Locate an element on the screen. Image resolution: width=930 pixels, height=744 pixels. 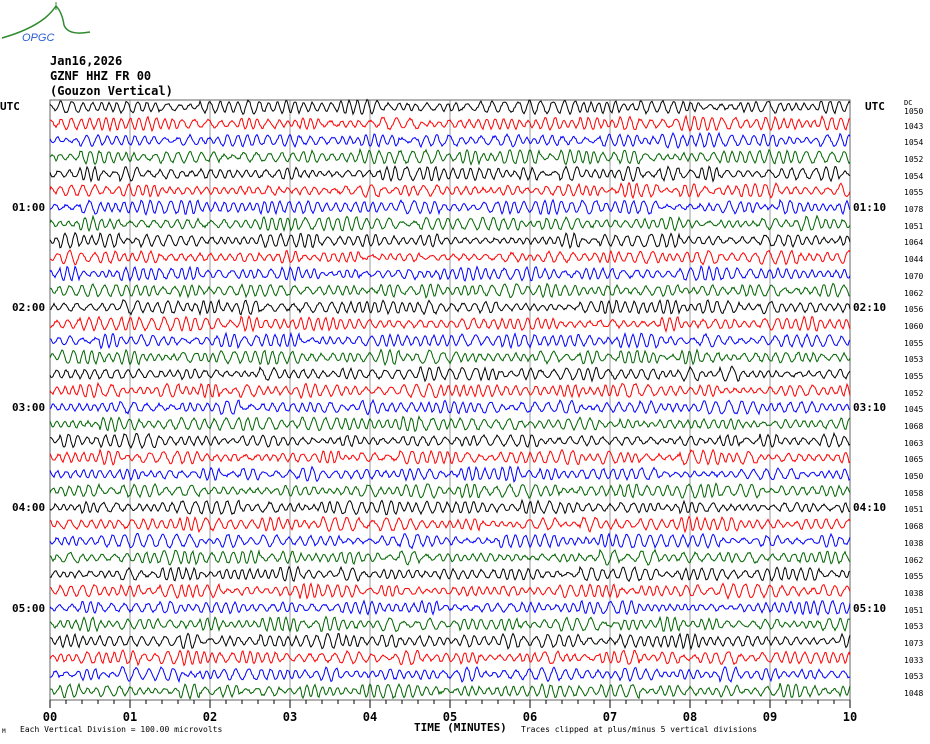
dc-offset: 1045 is located at coordinates (914, 410).